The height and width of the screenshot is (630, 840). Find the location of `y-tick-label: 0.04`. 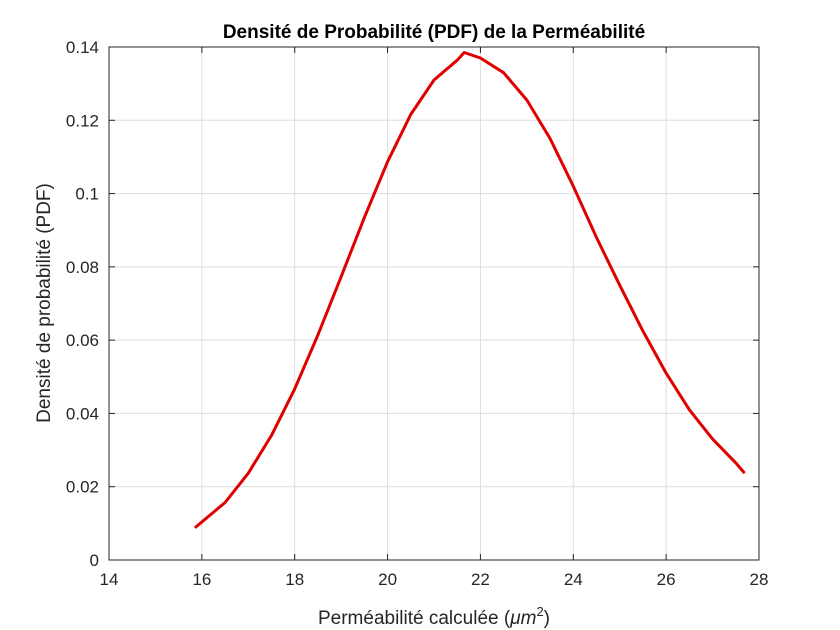

y-tick-label: 0.04 is located at coordinates (82, 413).